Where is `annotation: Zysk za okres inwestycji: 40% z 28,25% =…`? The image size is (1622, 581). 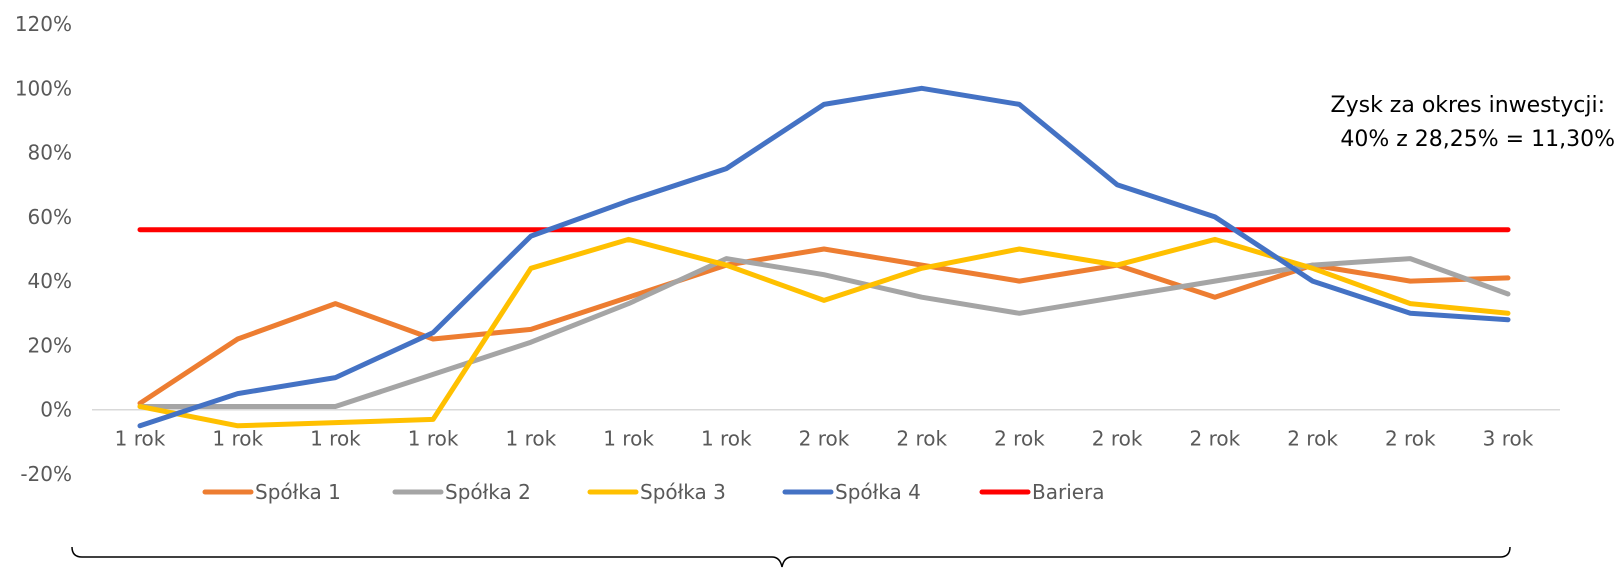
annotation: Zysk za okres inwestycji: 40% z 28,25% =… is located at coordinates (1473, 122).